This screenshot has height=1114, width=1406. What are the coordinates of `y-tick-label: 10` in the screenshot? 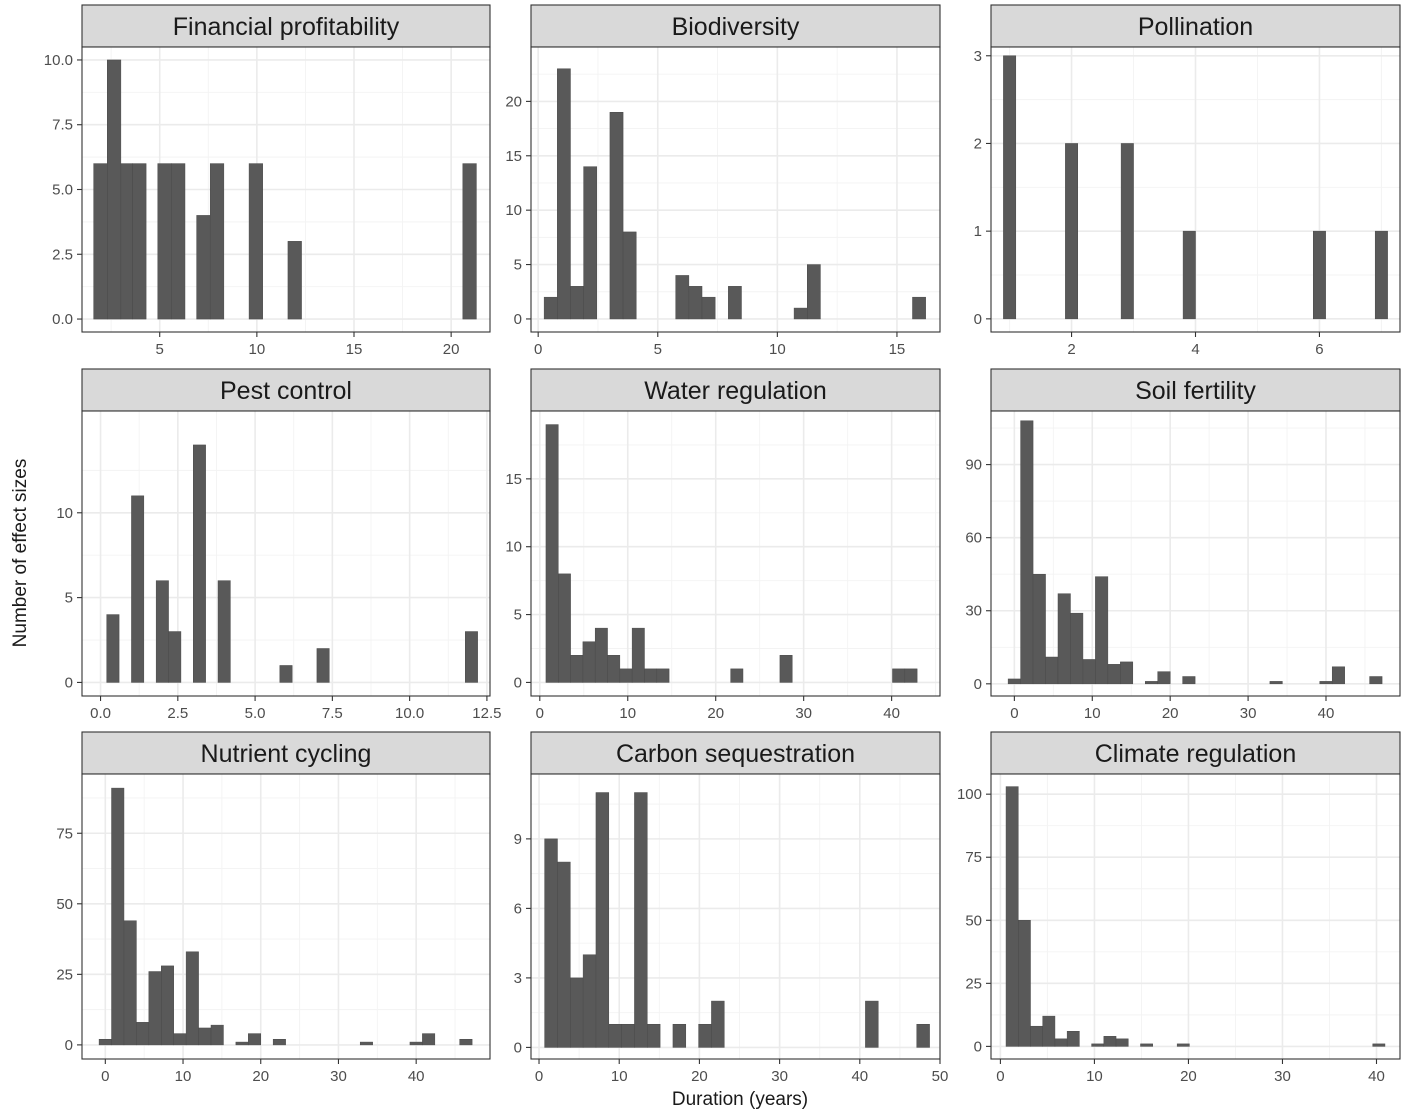 It's located at (513, 210).